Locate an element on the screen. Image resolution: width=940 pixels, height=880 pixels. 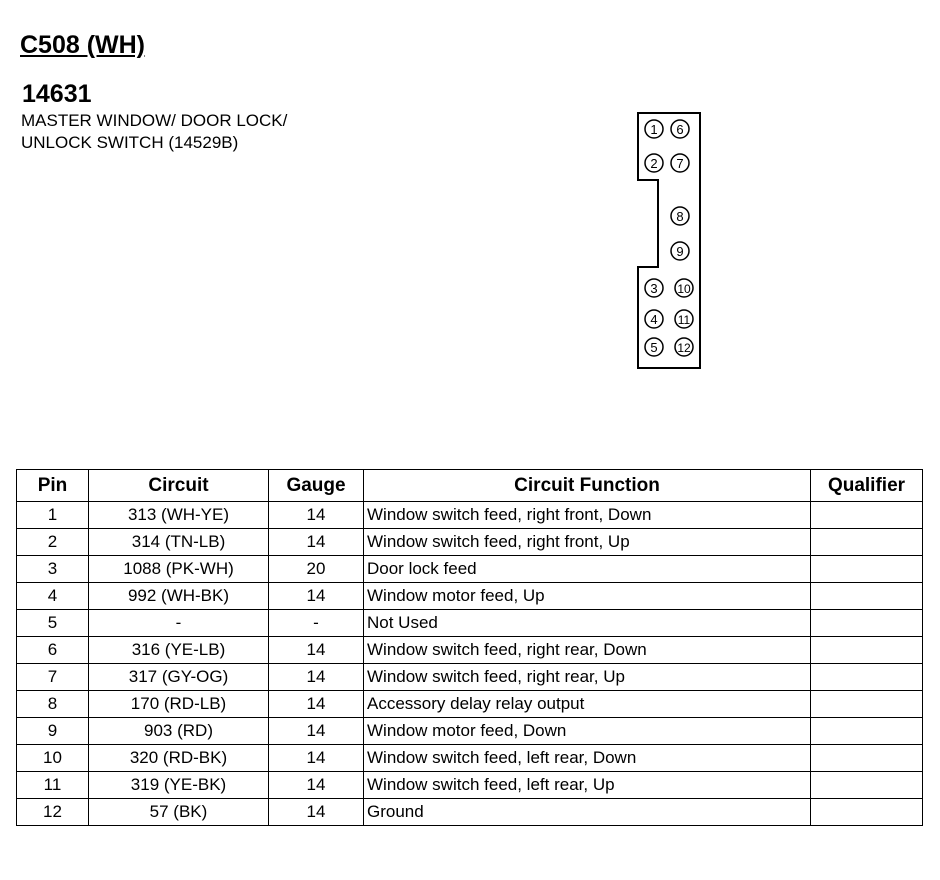
pin-10-circle is located at coordinates (684, 288).